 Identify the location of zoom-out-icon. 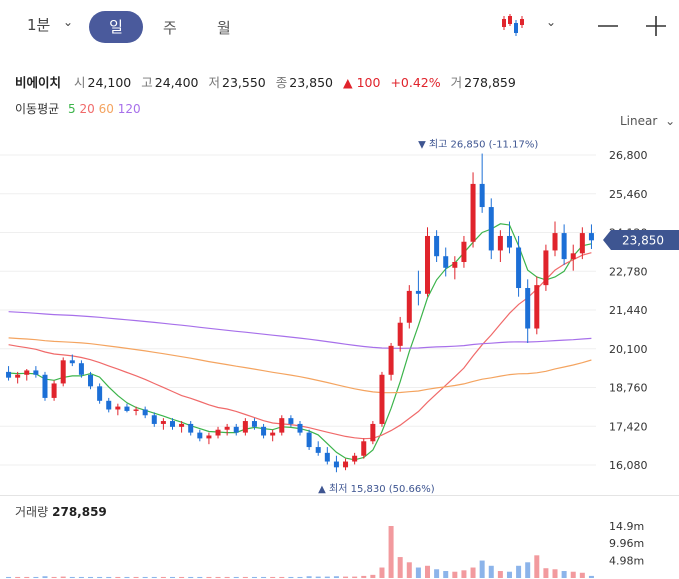
(609, 26).